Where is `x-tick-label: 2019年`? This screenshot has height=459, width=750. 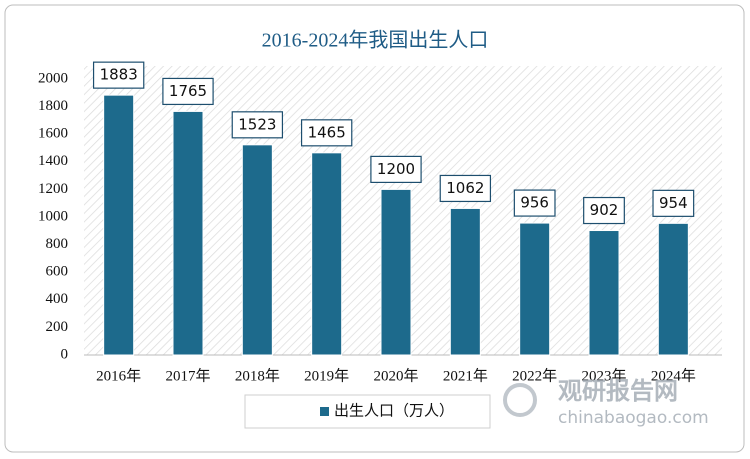 x-tick-label: 2019年 is located at coordinates (326, 375).